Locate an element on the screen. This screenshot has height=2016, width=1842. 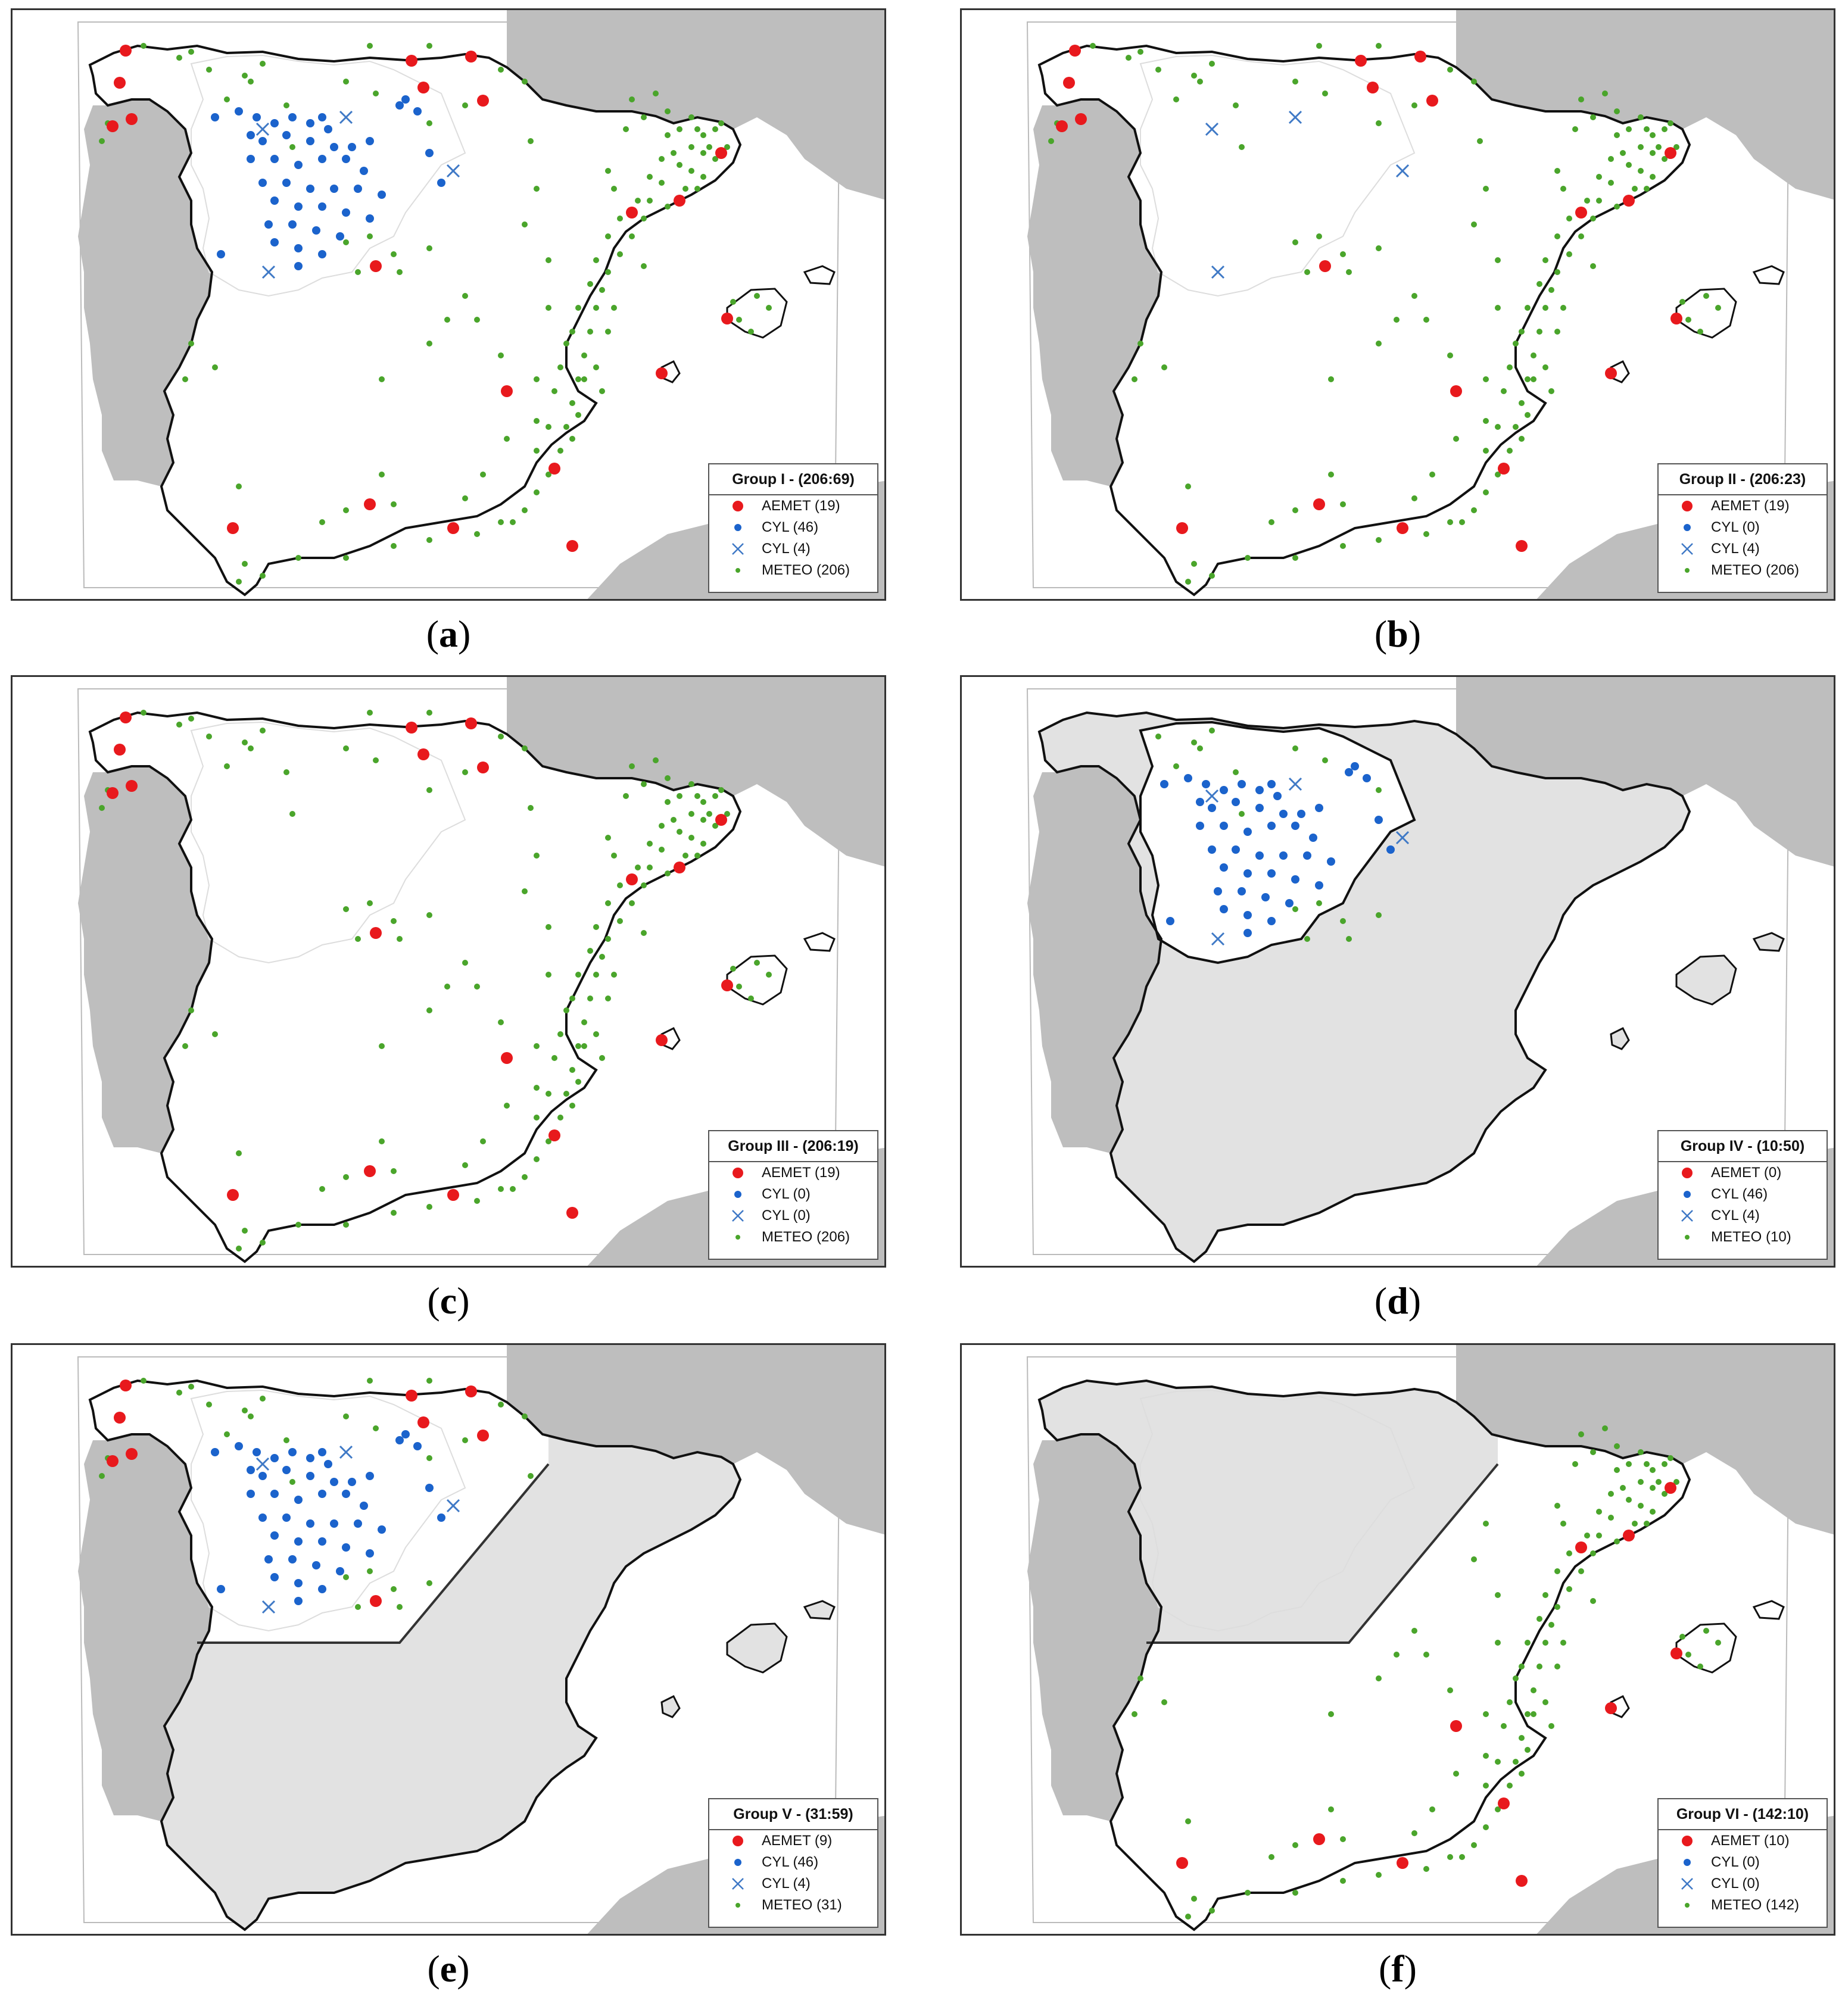
legend-label: METEO (206) is located at coordinates (1755, 570).